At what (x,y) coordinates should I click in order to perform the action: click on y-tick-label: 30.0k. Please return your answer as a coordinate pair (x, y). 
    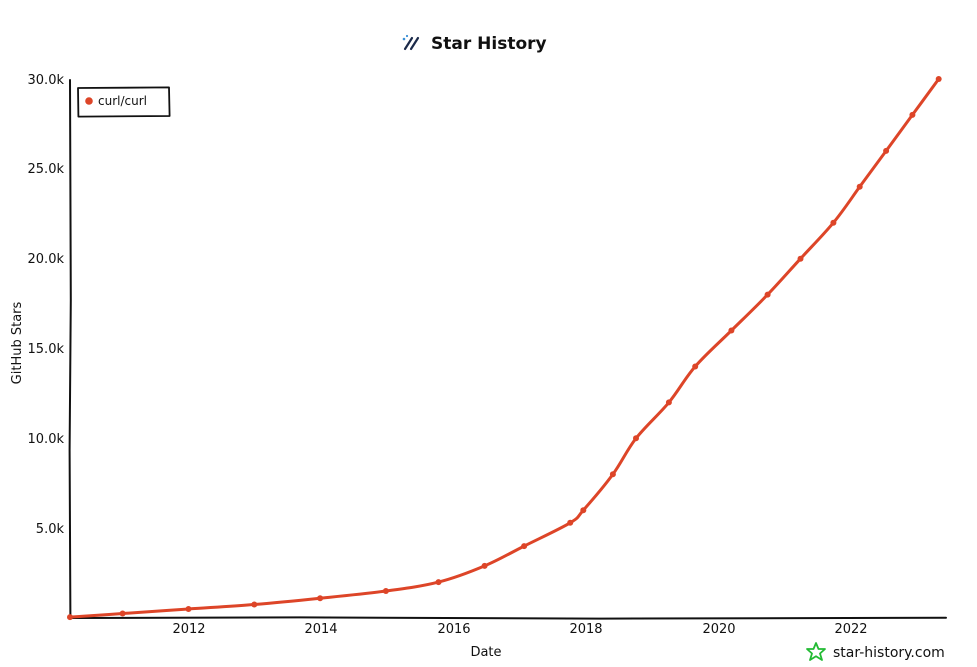
    Looking at the image, I should click on (46, 80).